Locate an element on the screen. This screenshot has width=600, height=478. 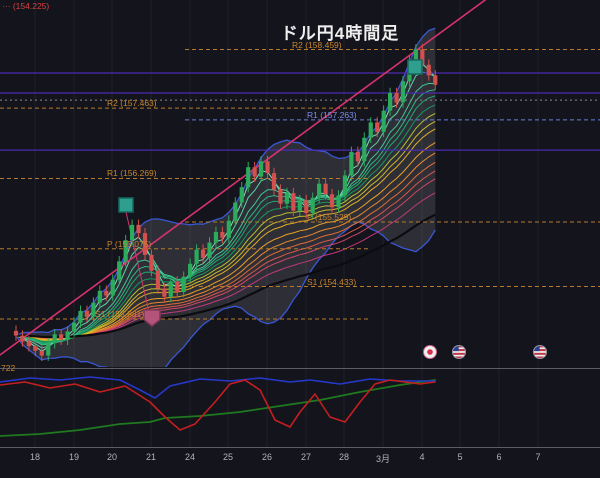
oscillator-line-di-blue is located at coordinates (218, 387).